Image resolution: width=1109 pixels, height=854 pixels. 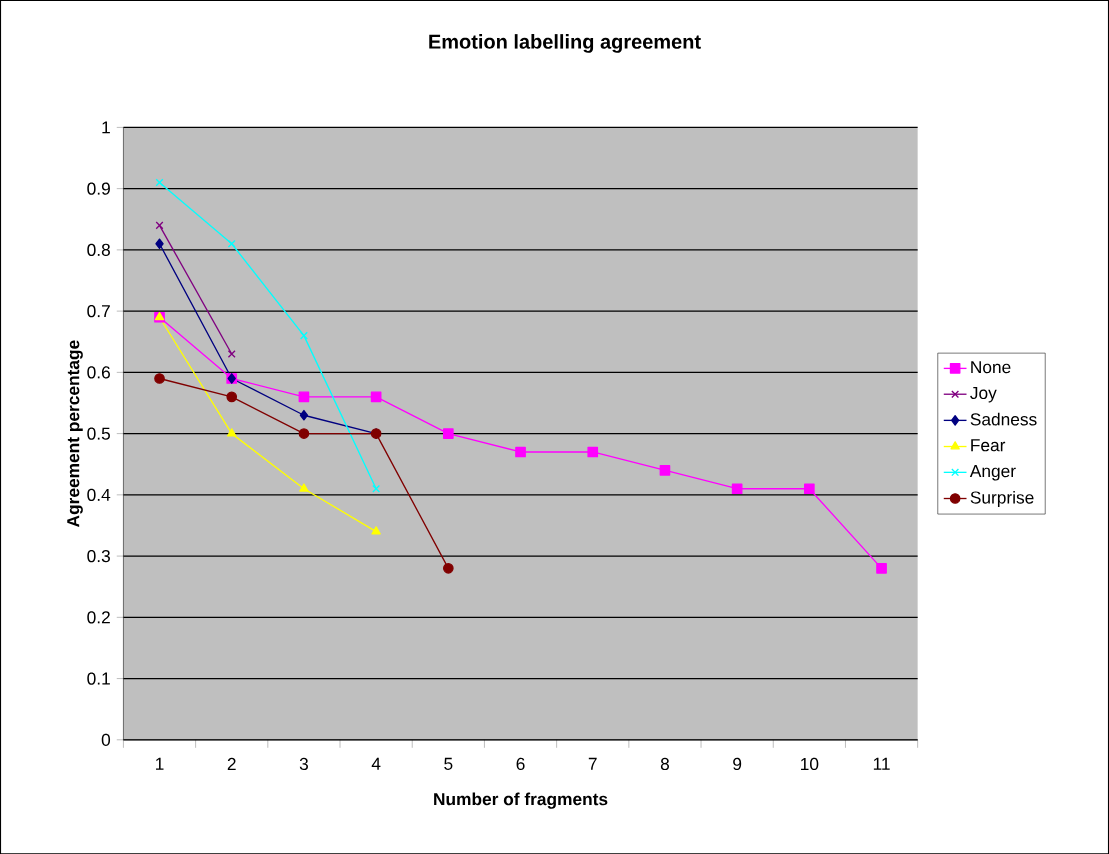 I want to click on y-tick-label: 0.4, so click(x=99, y=494).